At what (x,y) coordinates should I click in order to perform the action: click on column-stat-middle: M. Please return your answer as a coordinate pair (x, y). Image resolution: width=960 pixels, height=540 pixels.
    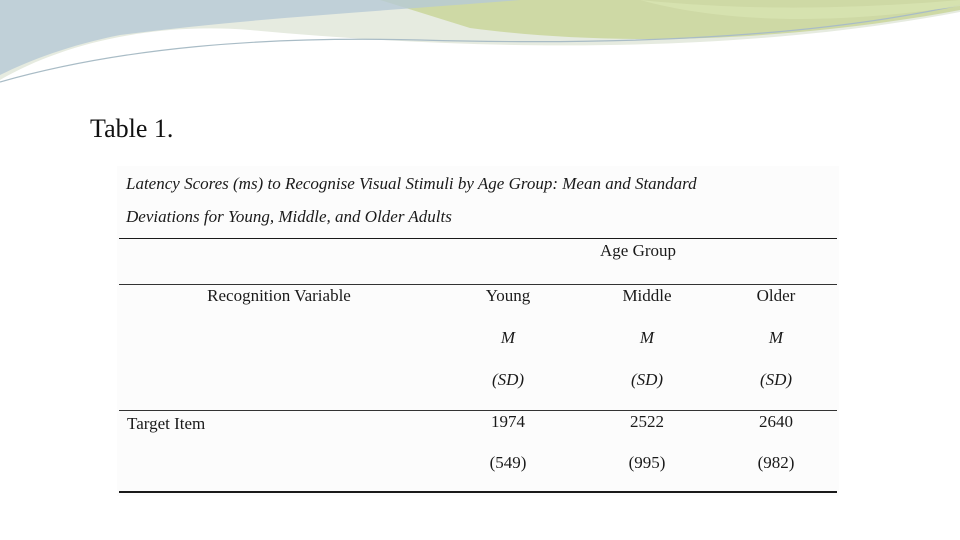
    Looking at the image, I should click on (647, 337).